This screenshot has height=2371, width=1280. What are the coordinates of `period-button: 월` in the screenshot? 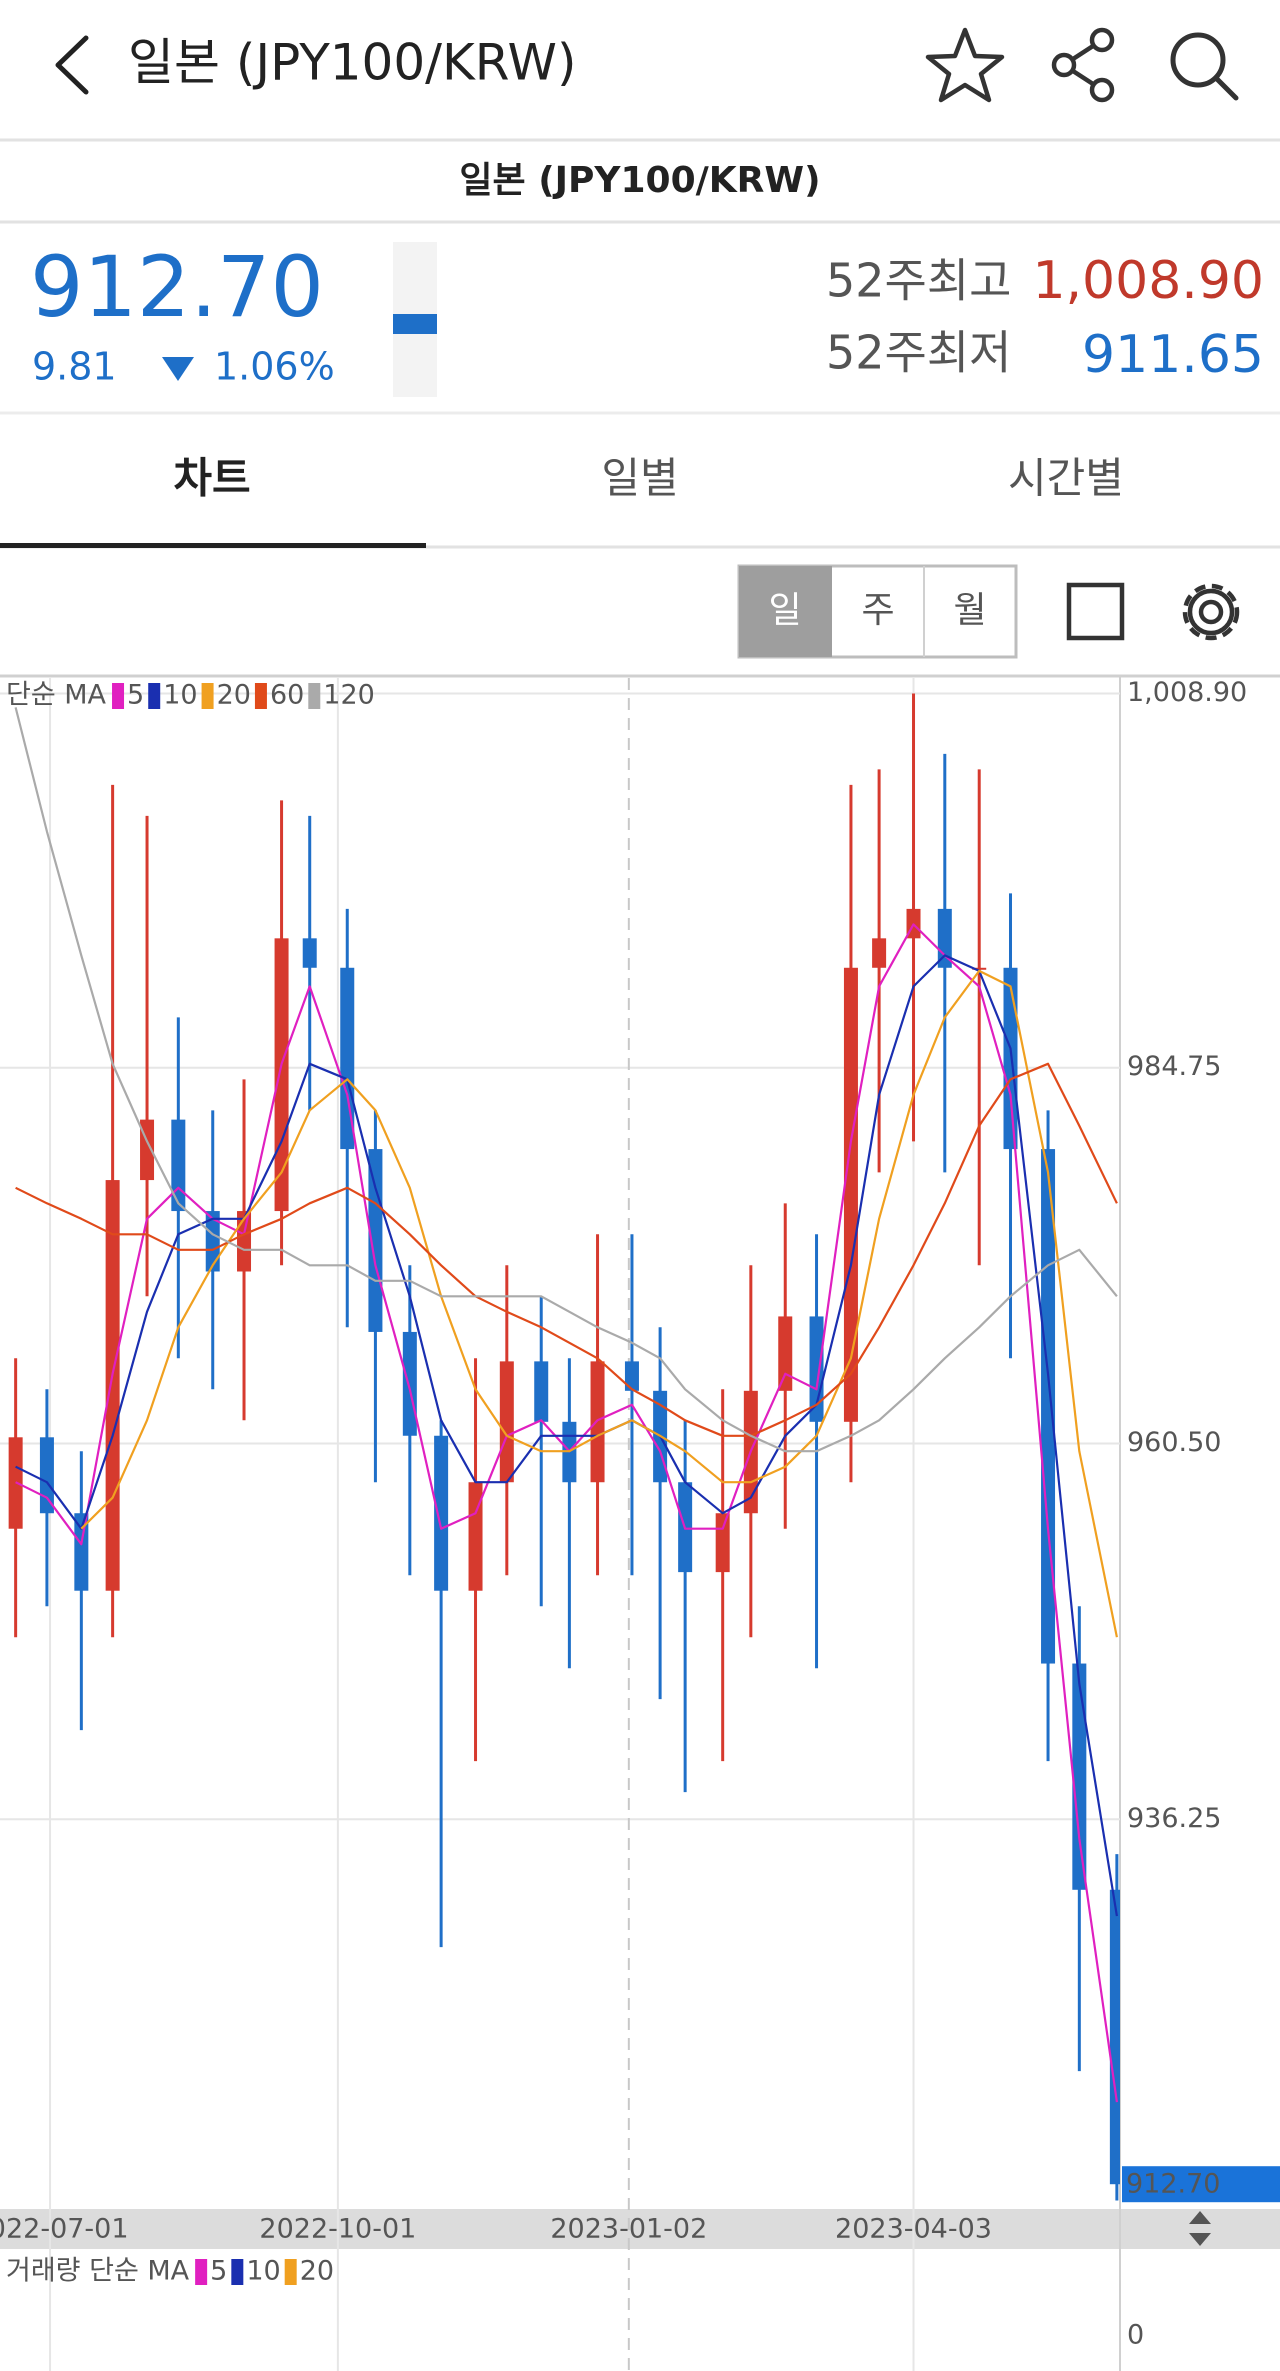 It's located at (969, 610).